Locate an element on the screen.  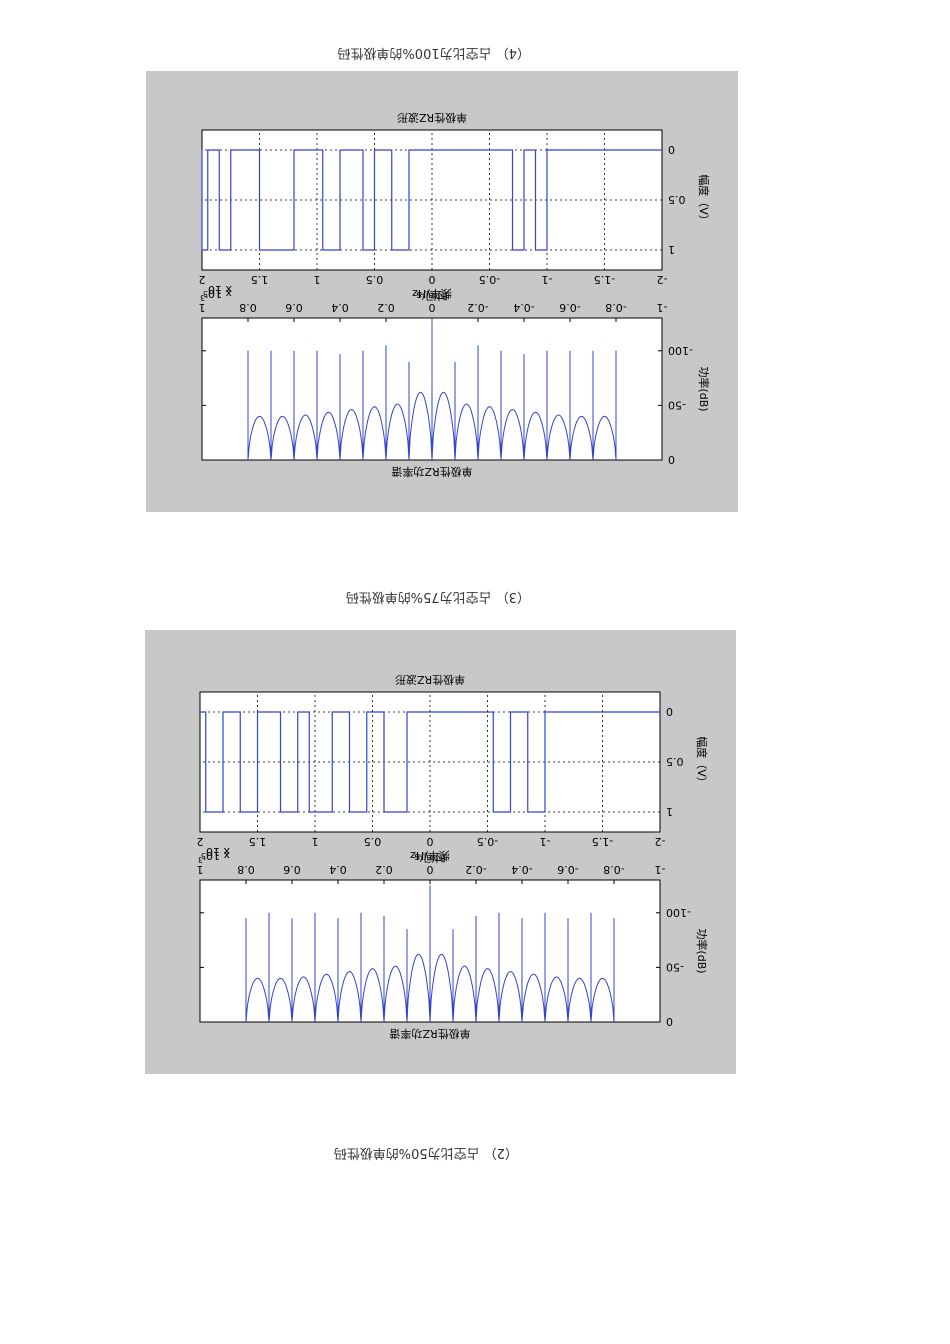
spectrum-xtick-label: -0.2 is located at coordinates (477, 307).